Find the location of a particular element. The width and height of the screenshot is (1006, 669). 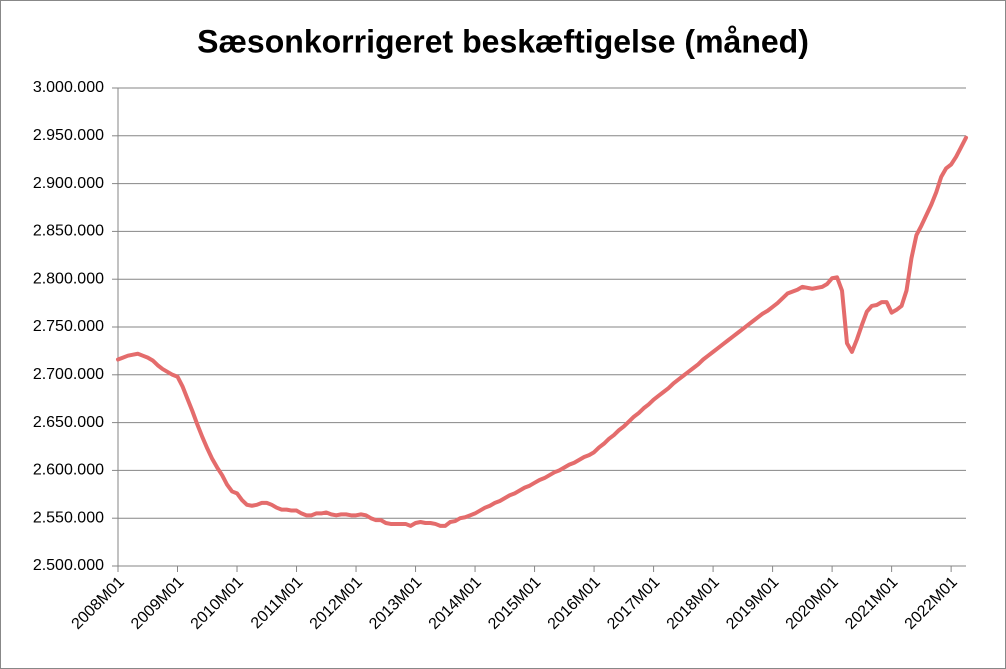

y-tick-label: 2.750.000 is located at coordinates (68, 326).